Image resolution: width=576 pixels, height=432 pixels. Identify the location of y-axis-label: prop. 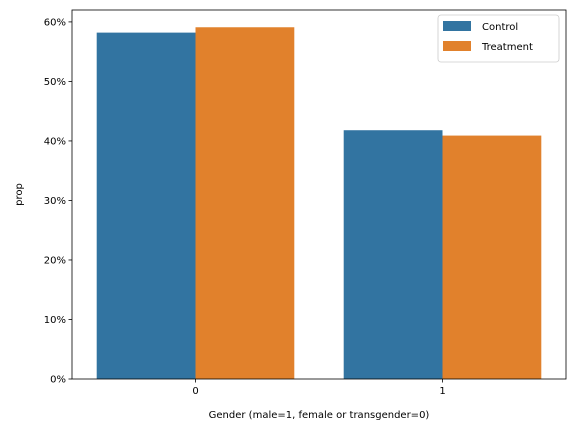
(19, 194).